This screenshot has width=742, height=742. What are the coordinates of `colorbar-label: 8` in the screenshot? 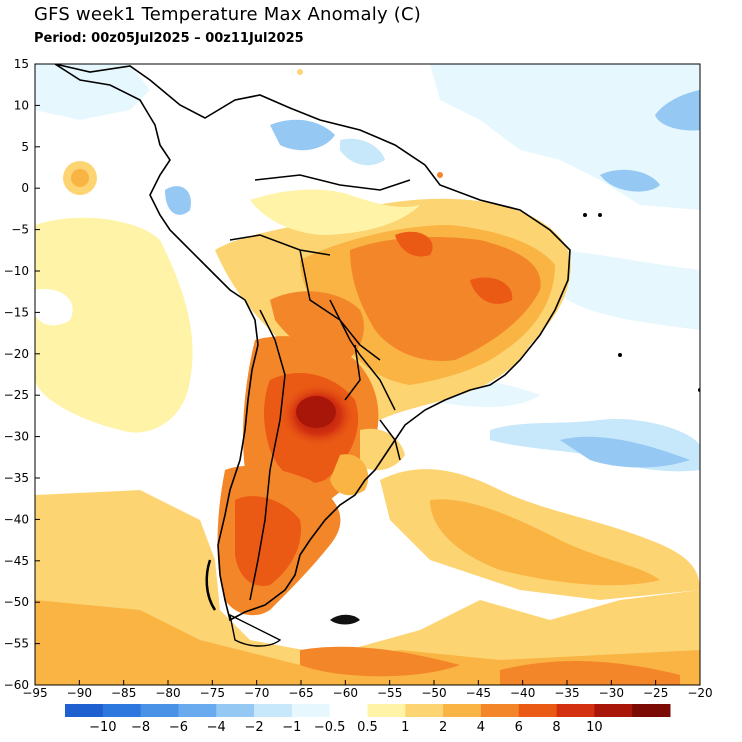 It's located at (556, 727).